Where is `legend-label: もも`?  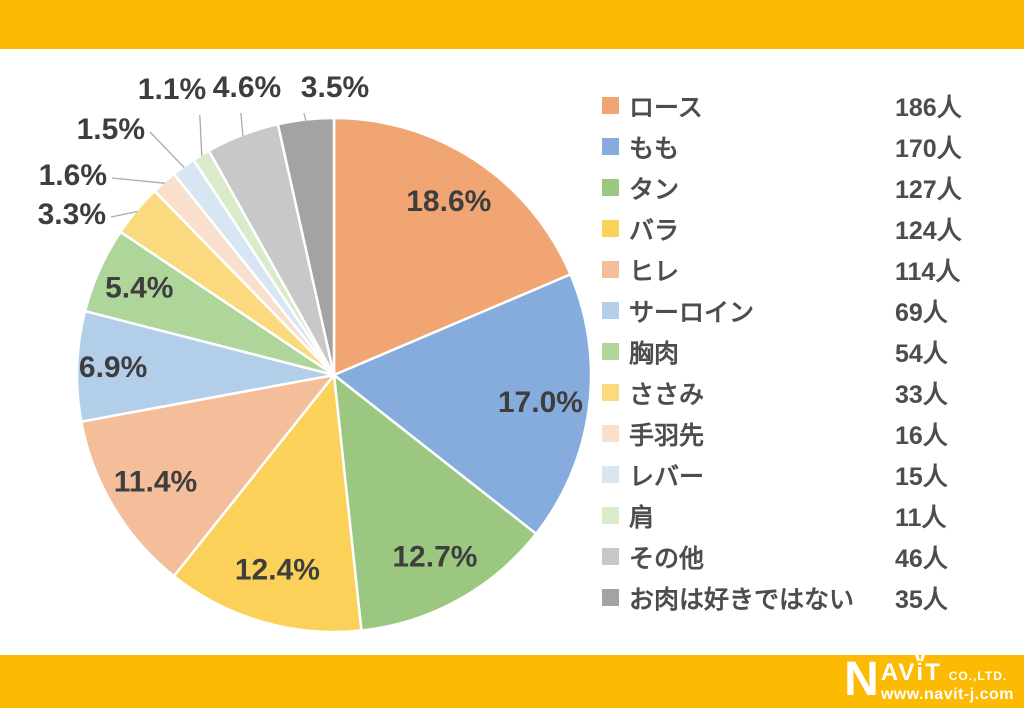 legend-label: もも is located at coordinates (654, 148).